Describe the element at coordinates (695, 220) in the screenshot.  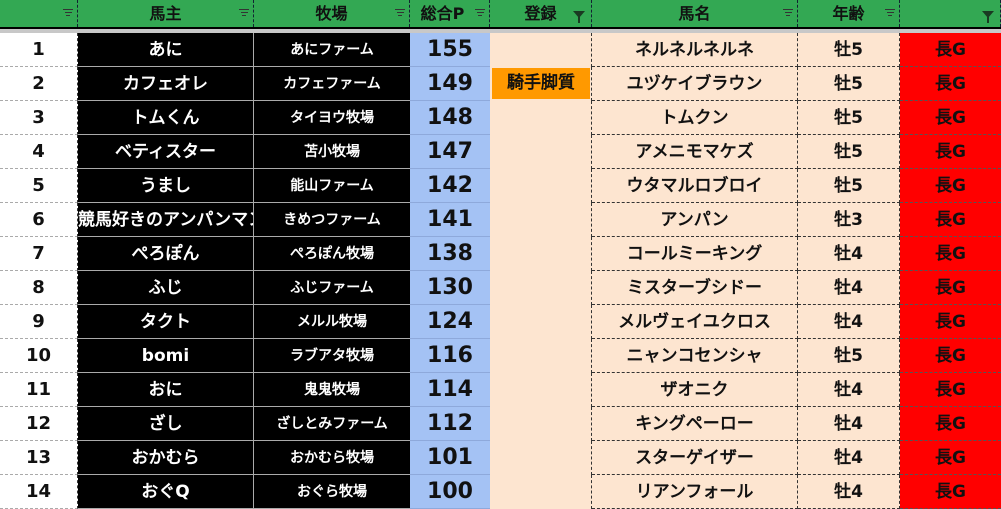
I see `cell-horse-name: アンパン` at that location.